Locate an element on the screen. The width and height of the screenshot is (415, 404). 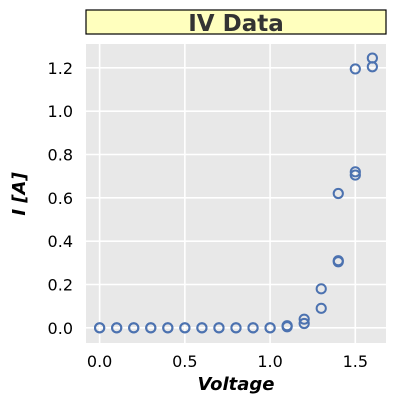
x-tick-label: 0.5 is located at coordinates (184, 361).